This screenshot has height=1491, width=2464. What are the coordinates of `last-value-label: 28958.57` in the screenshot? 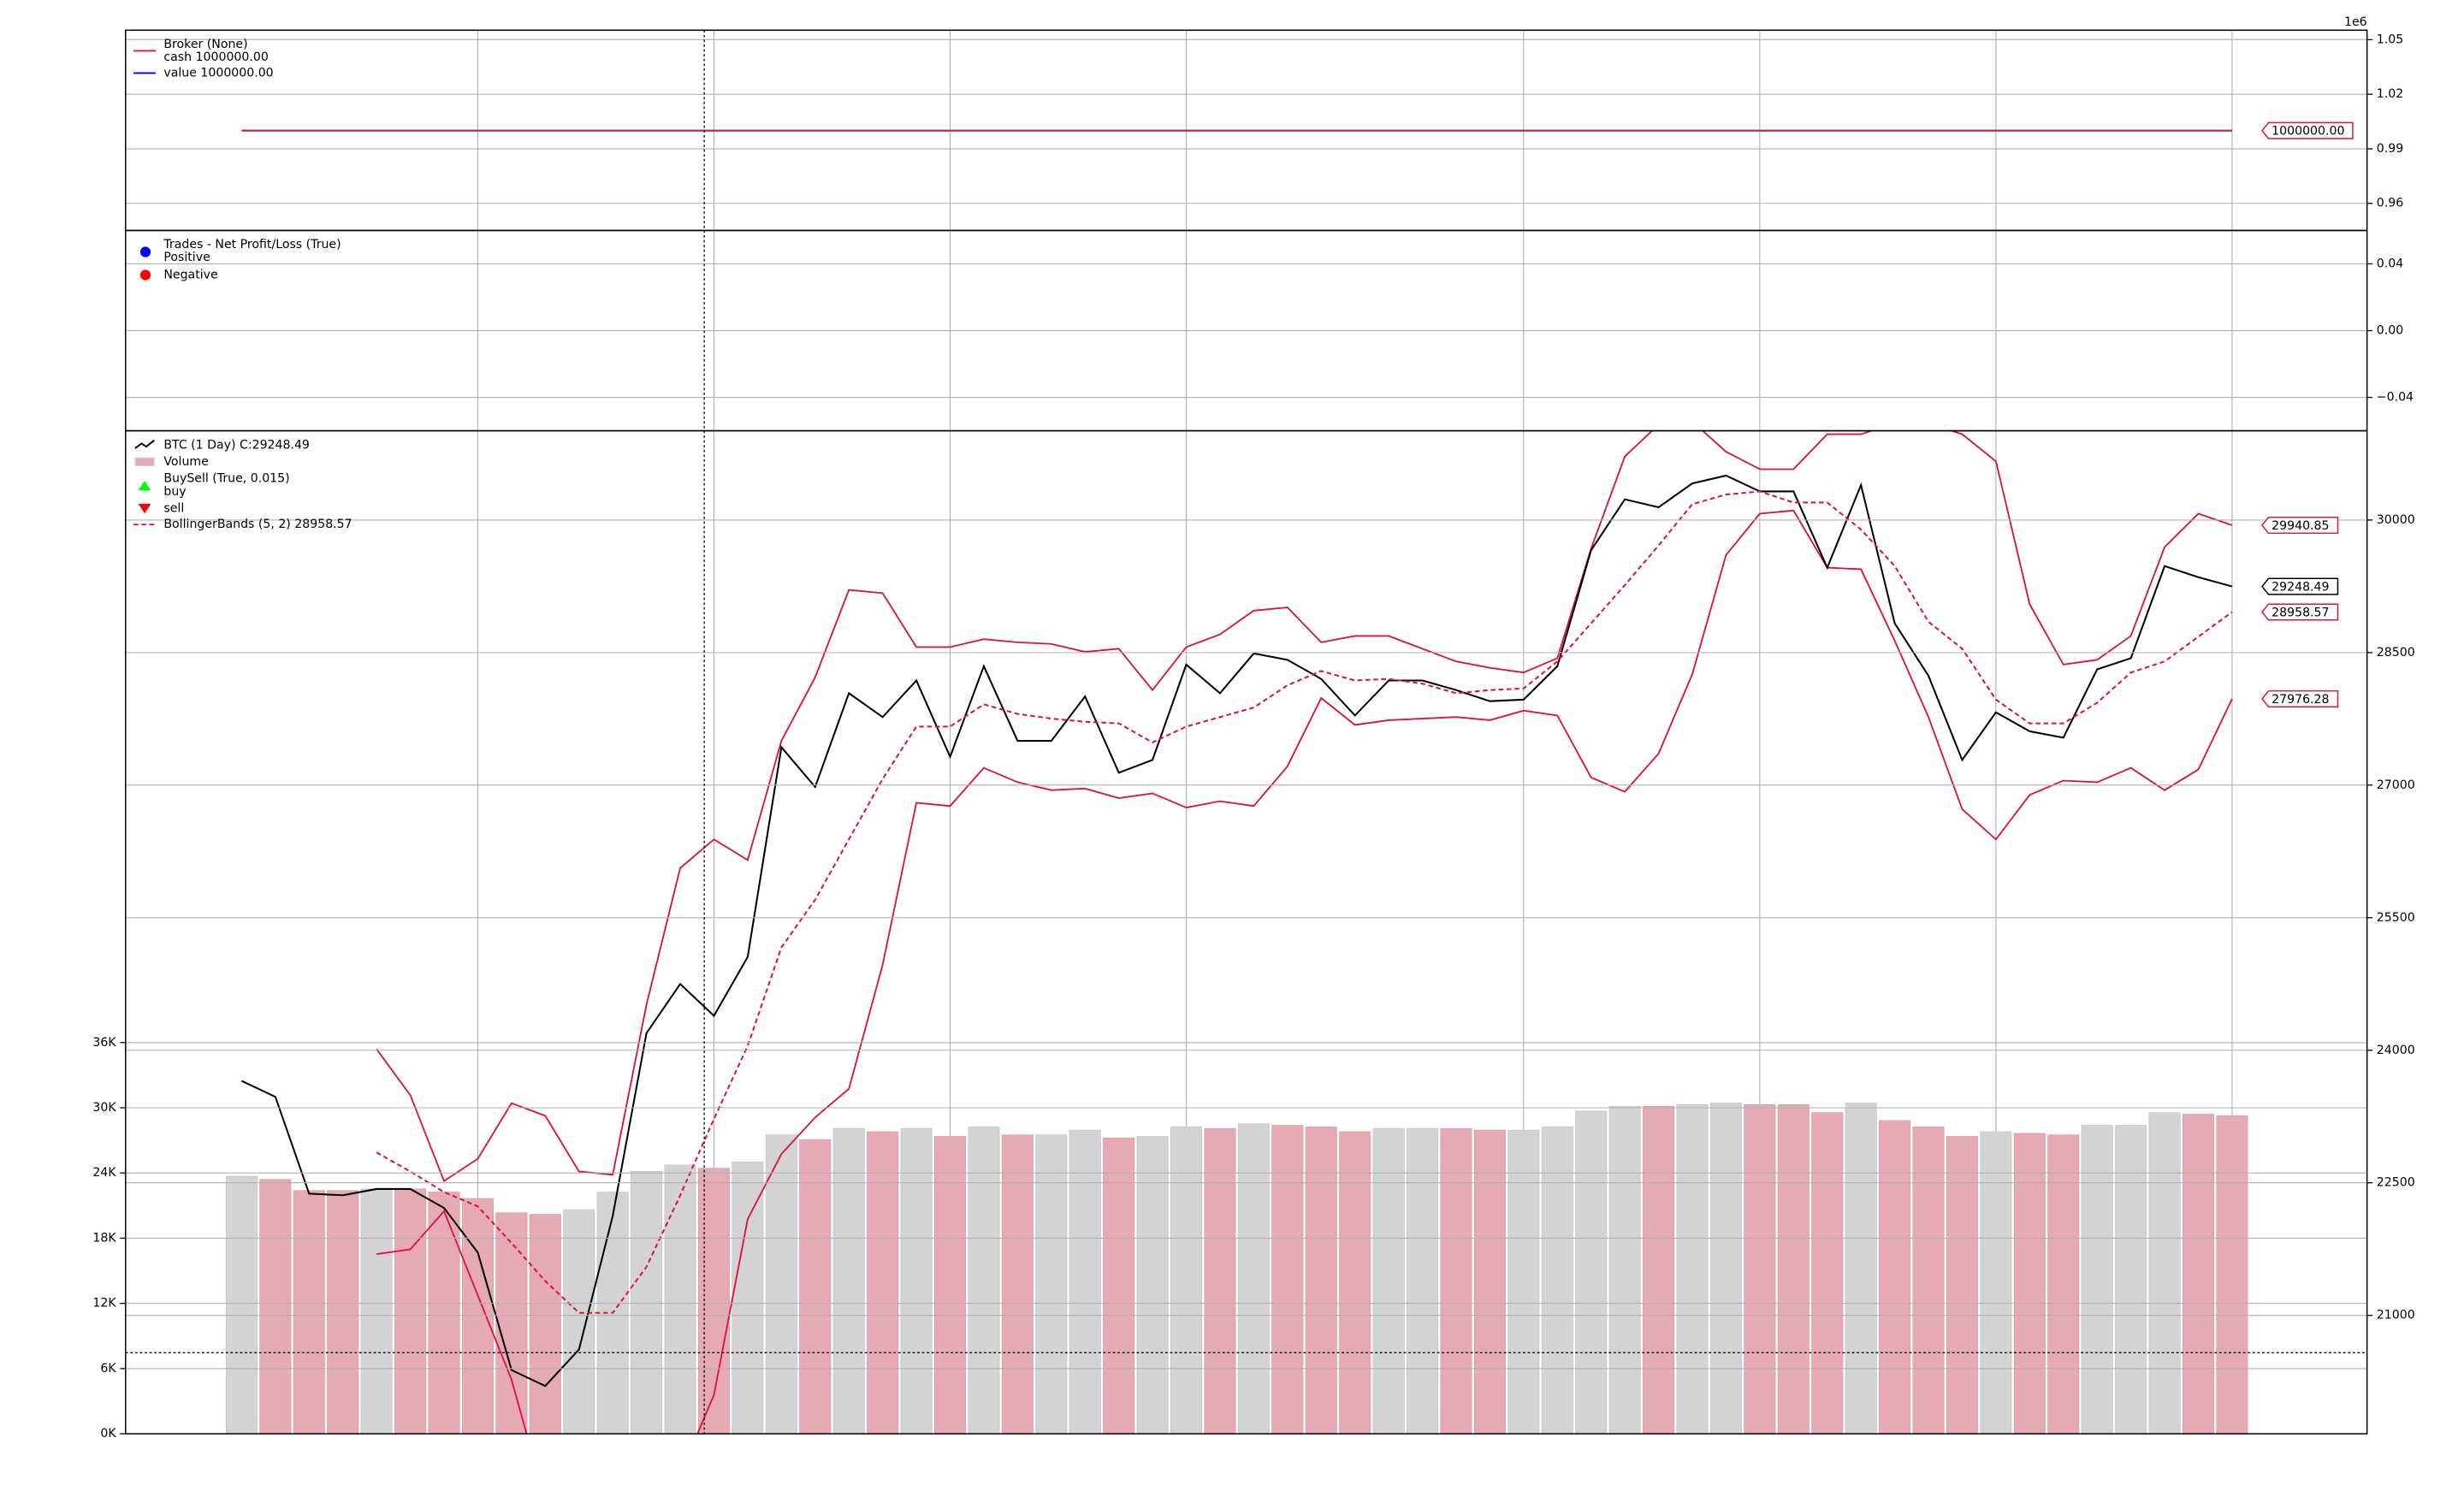 It's located at (2300, 612).